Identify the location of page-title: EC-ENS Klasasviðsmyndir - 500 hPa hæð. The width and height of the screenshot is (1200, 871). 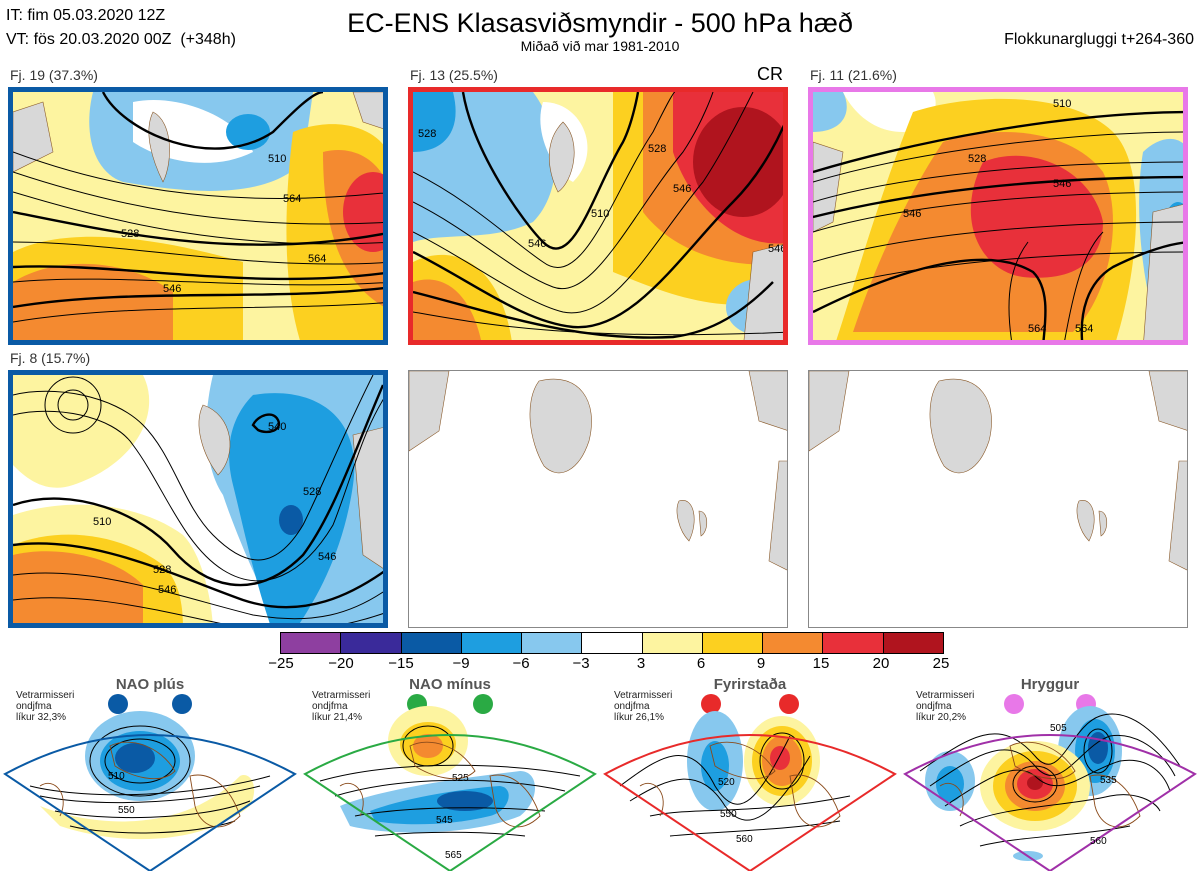
(600, 23).